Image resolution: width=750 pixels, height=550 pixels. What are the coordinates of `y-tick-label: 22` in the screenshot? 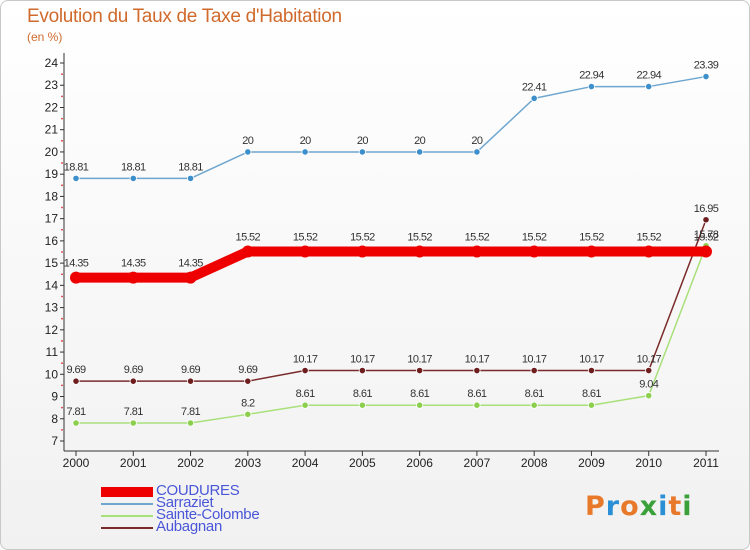 It's located at (52, 107).